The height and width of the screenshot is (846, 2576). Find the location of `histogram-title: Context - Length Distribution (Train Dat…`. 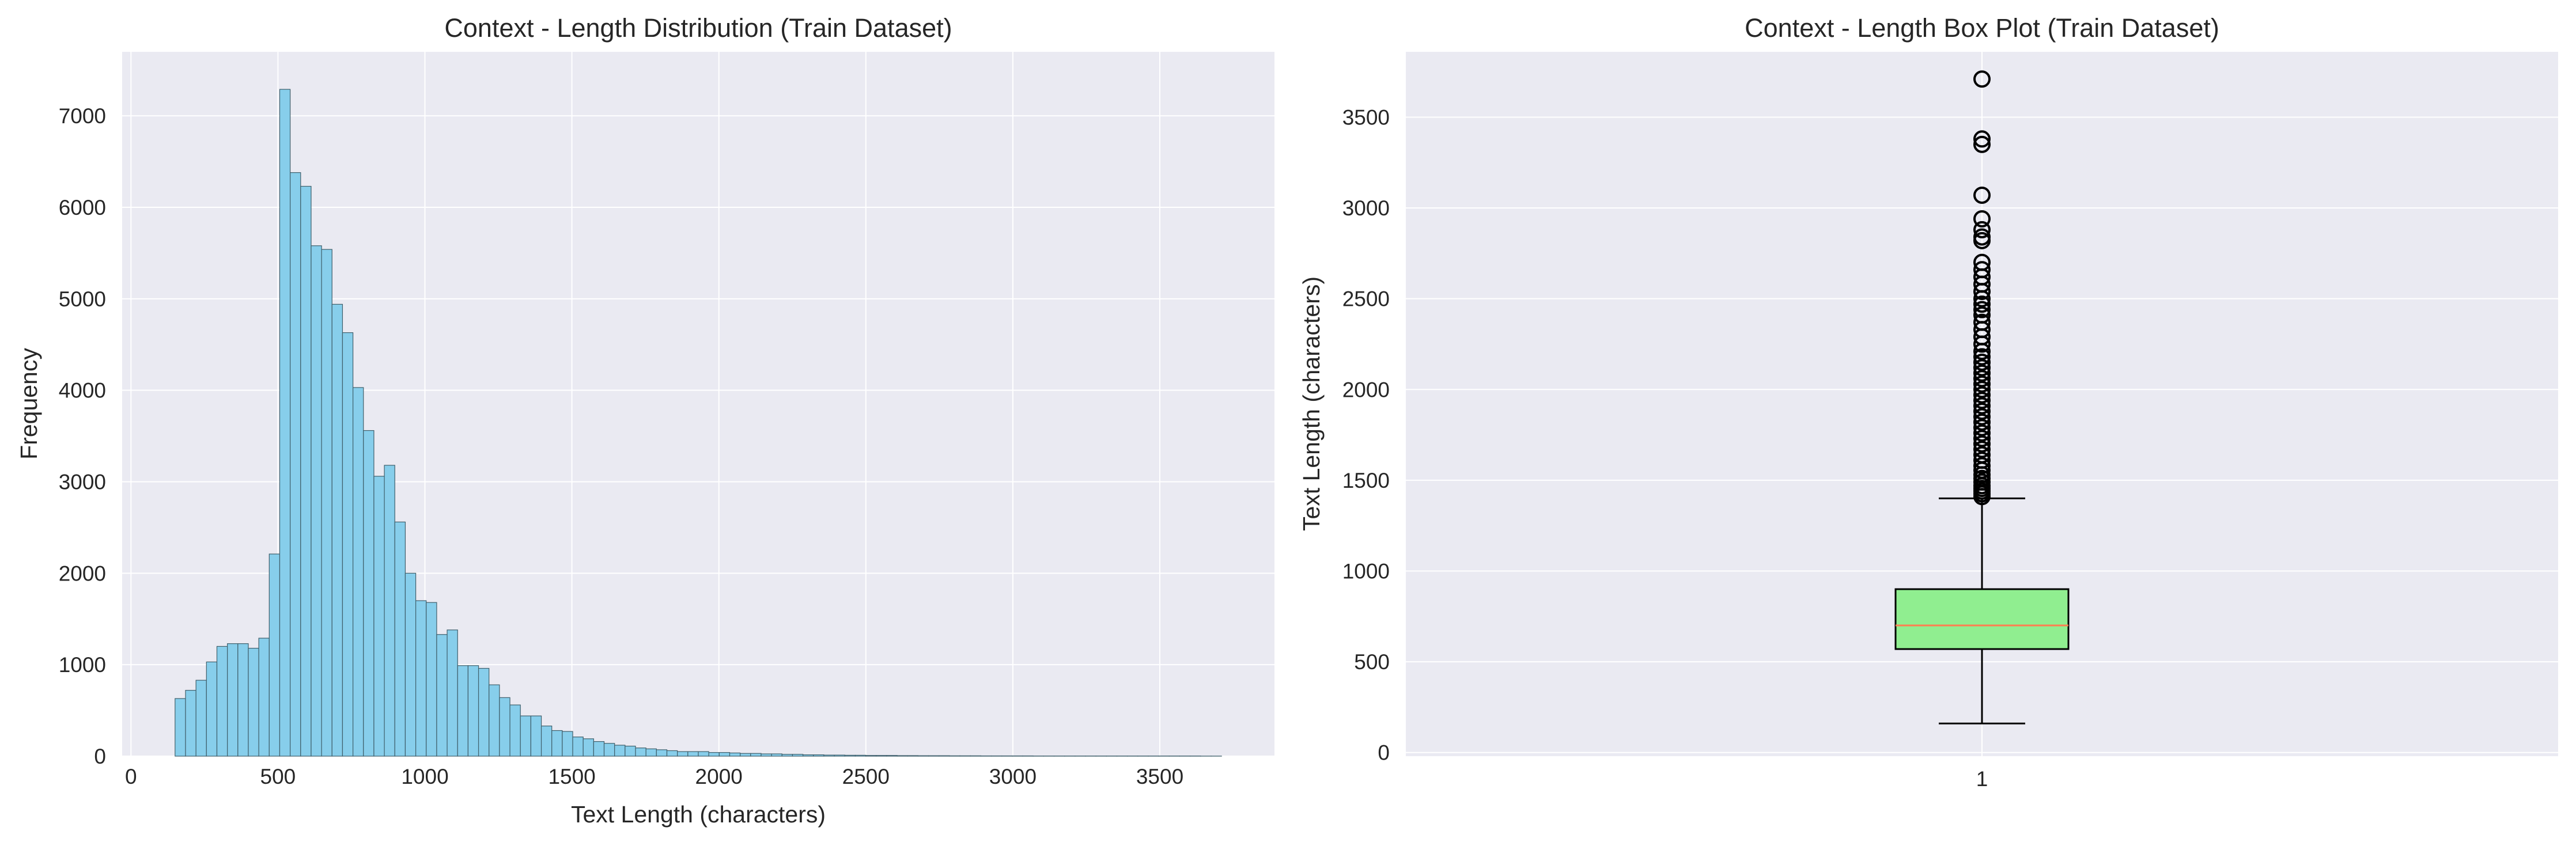

histogram-title: Context - Length Distribution (Train Dat… is located at coordinates (698, 28).